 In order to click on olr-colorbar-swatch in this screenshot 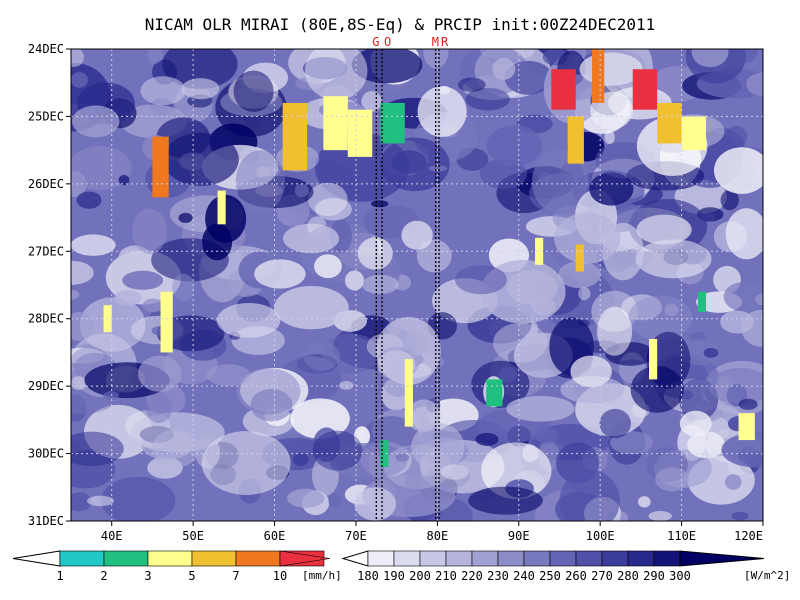, I will do `click(589, 558)`.